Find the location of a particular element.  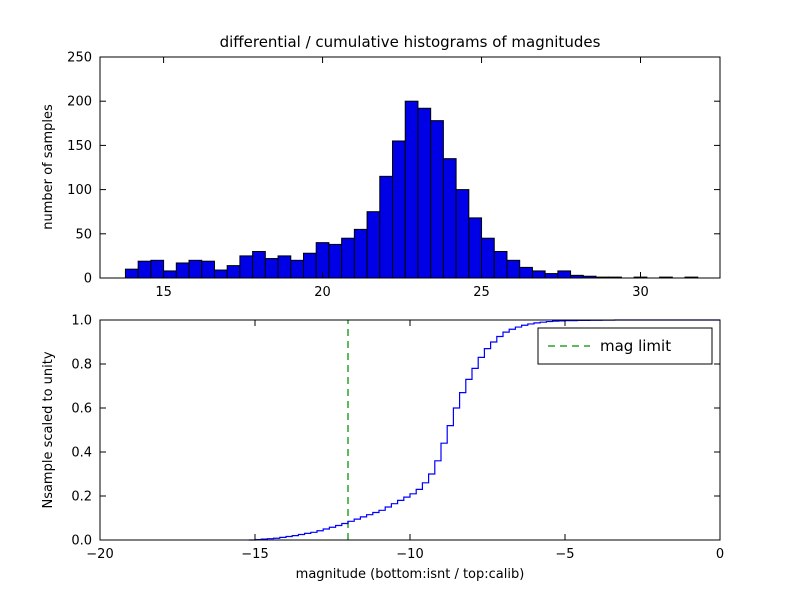

x-tick-label: −5 is located at coordinates (564, 554).